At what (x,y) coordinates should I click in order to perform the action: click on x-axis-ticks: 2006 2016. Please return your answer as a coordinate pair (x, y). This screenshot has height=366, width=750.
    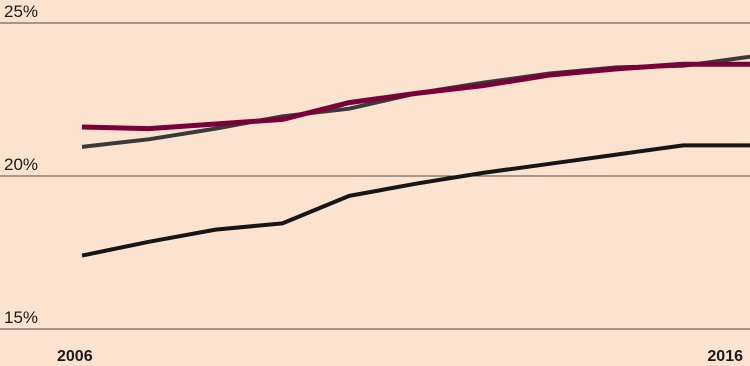
    Looking at the image, I should click on (400, 356).